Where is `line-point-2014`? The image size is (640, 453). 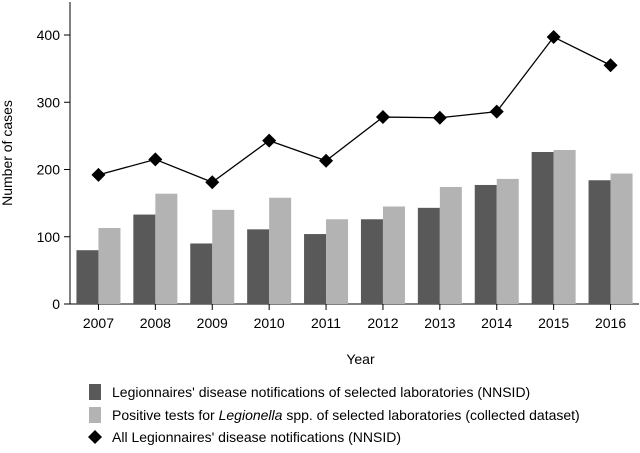 line-point-2014 is located at coordinates (496, 111).